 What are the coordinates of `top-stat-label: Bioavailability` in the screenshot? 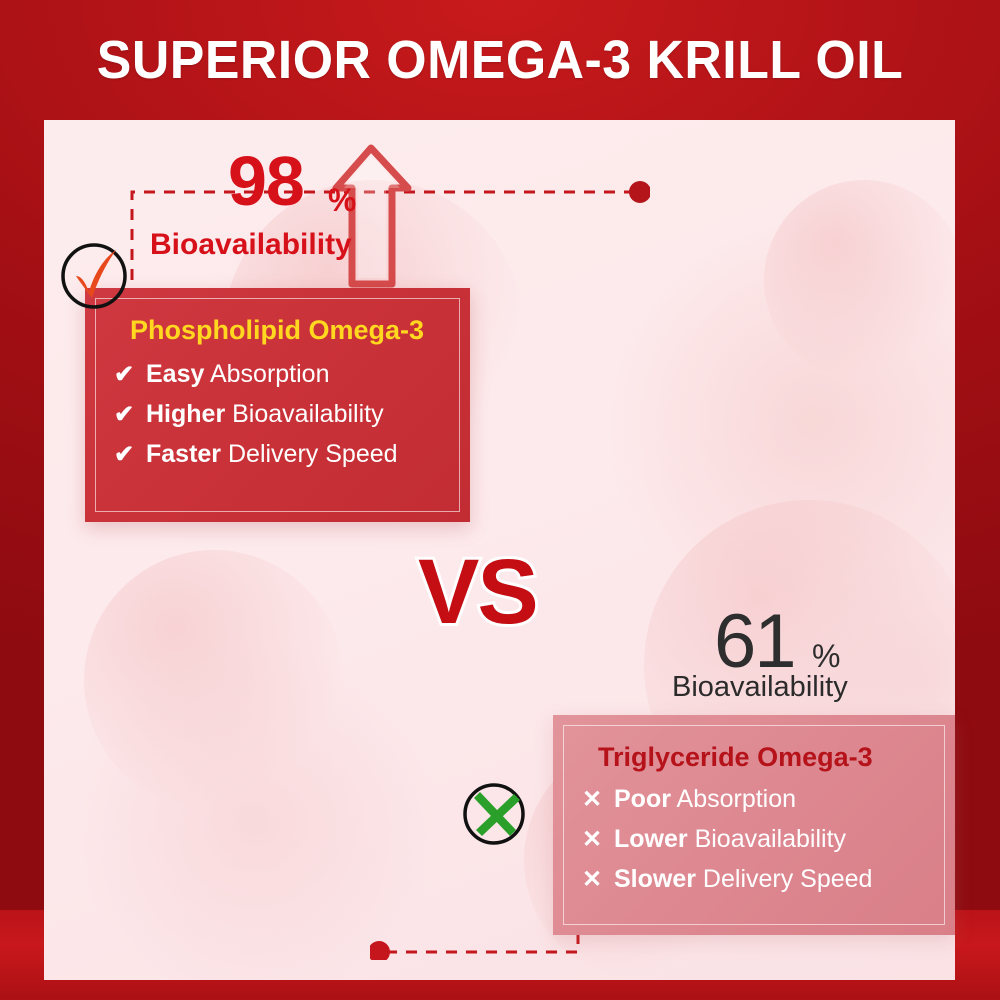 It's located at (251, 244).